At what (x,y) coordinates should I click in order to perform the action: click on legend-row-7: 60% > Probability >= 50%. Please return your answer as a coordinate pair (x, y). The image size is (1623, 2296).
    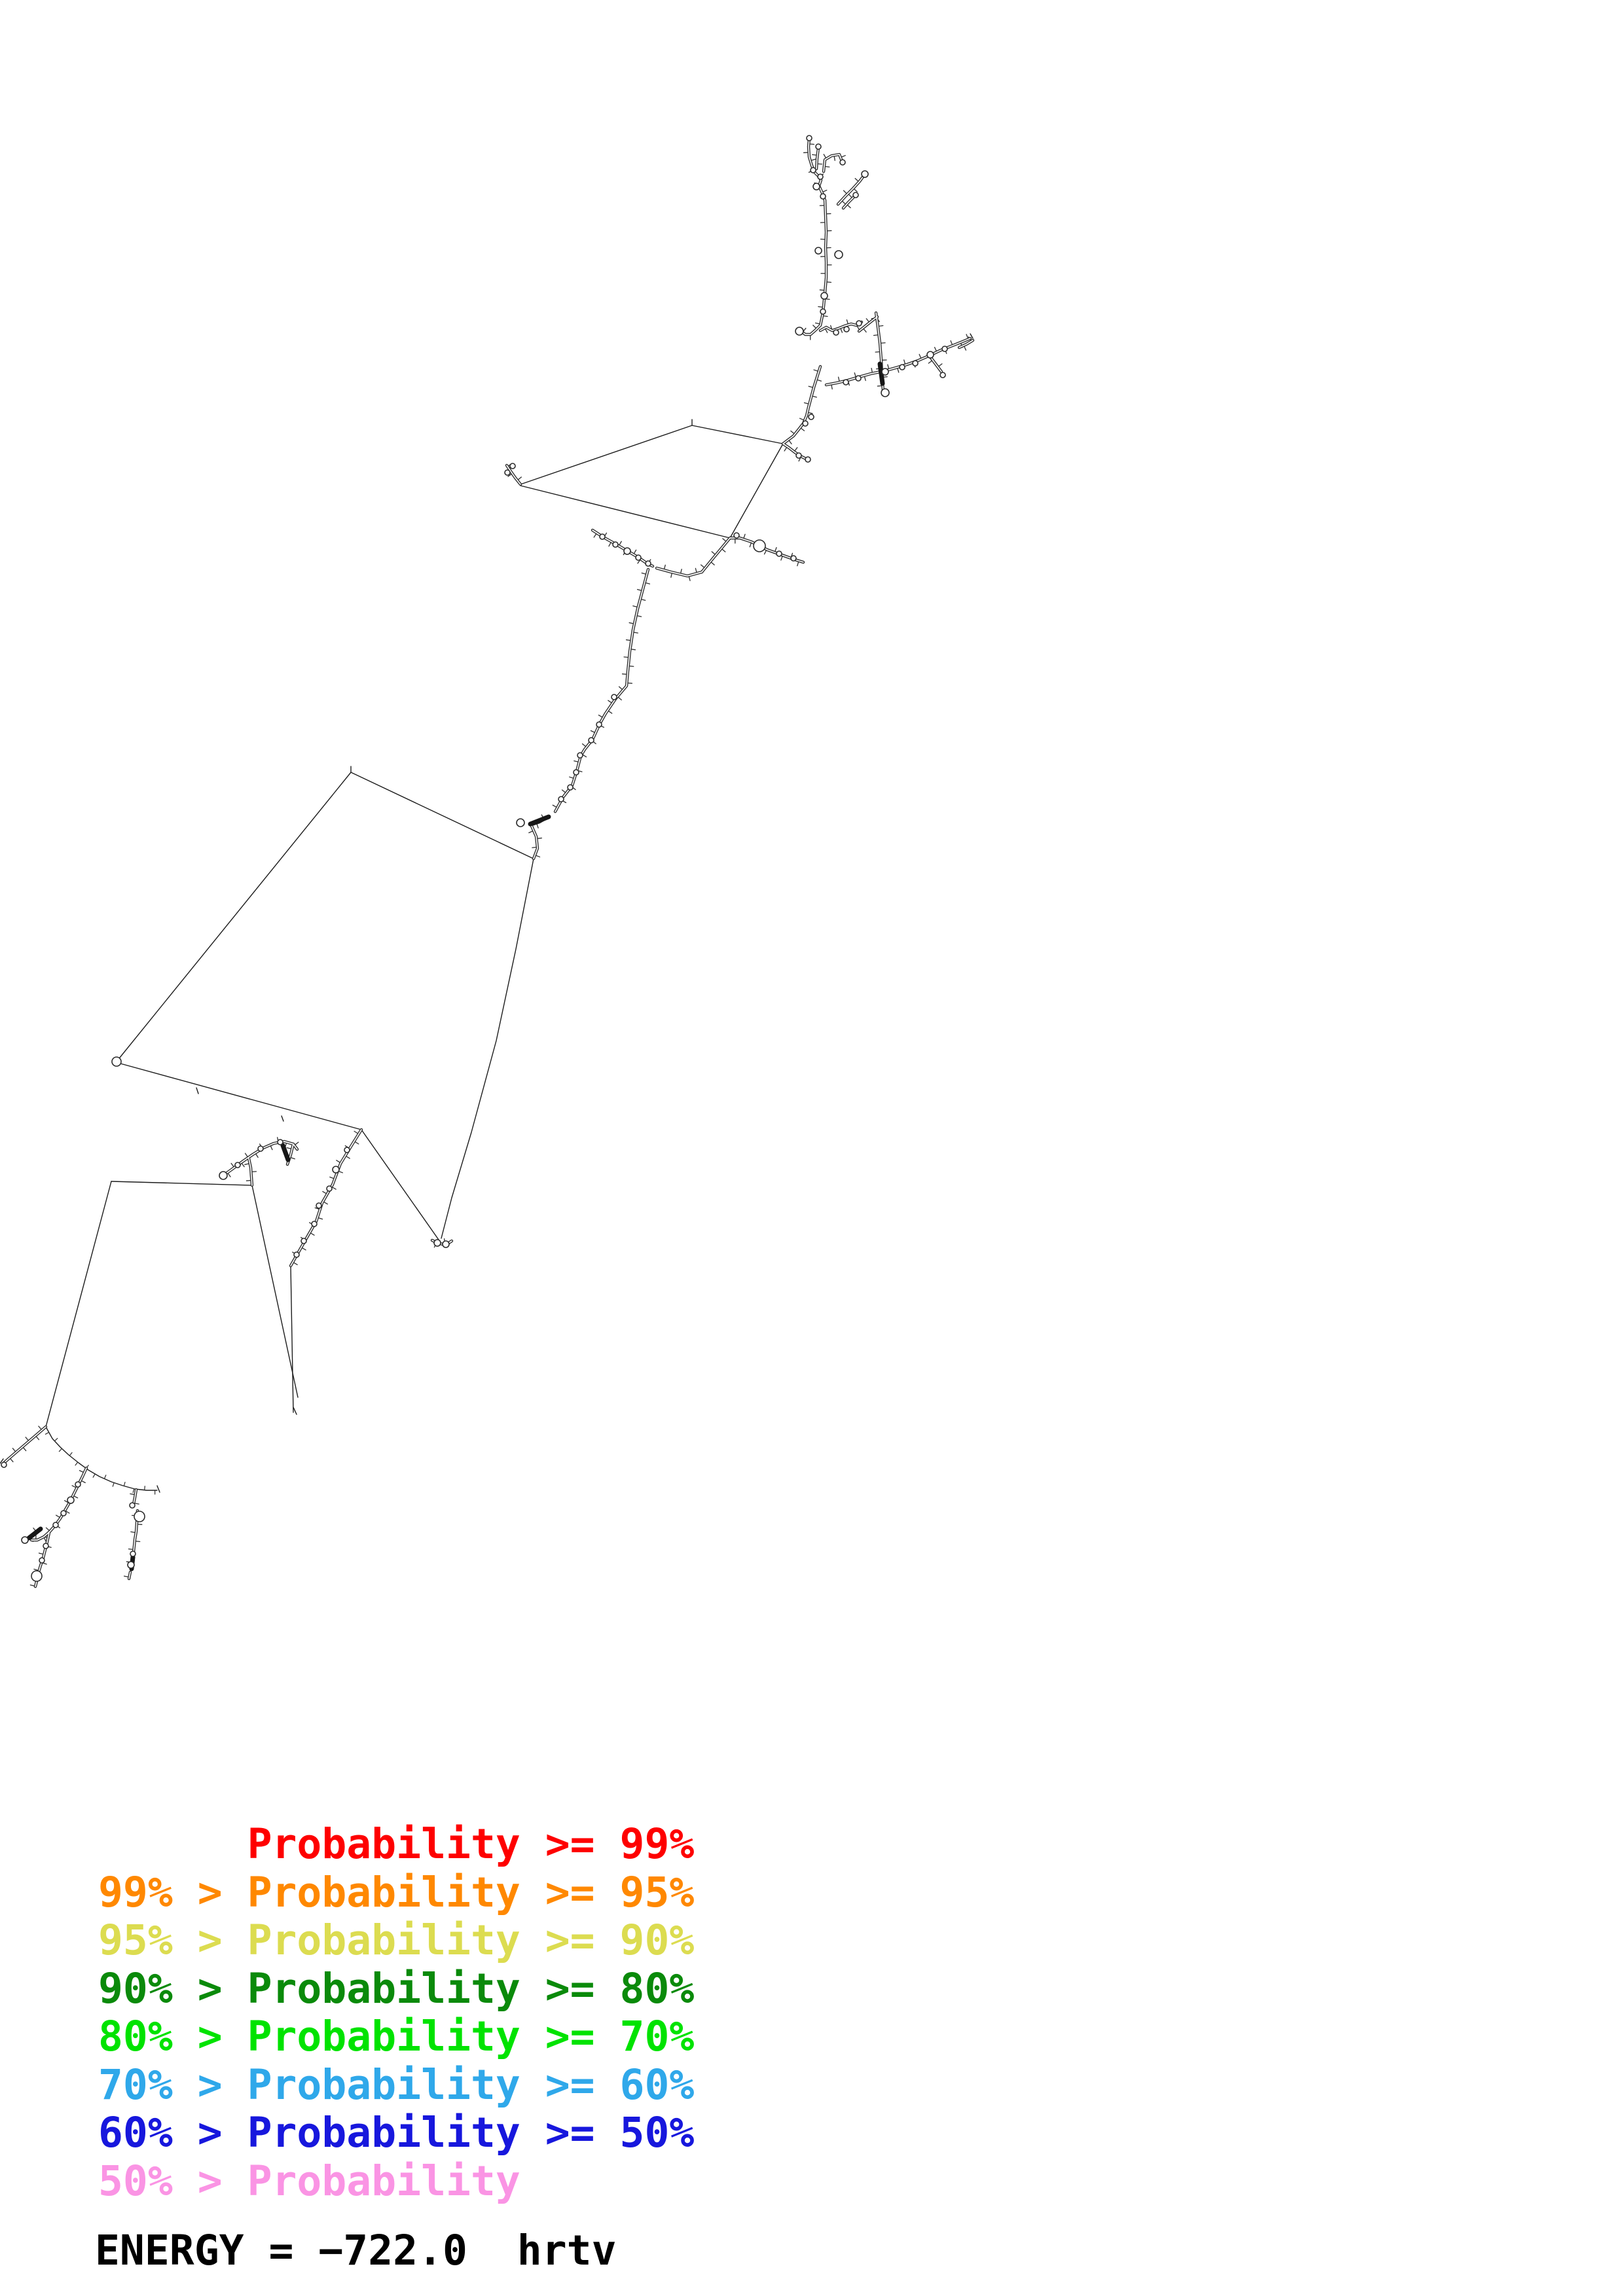
    Looking at the image, I should click on (396, 2133).